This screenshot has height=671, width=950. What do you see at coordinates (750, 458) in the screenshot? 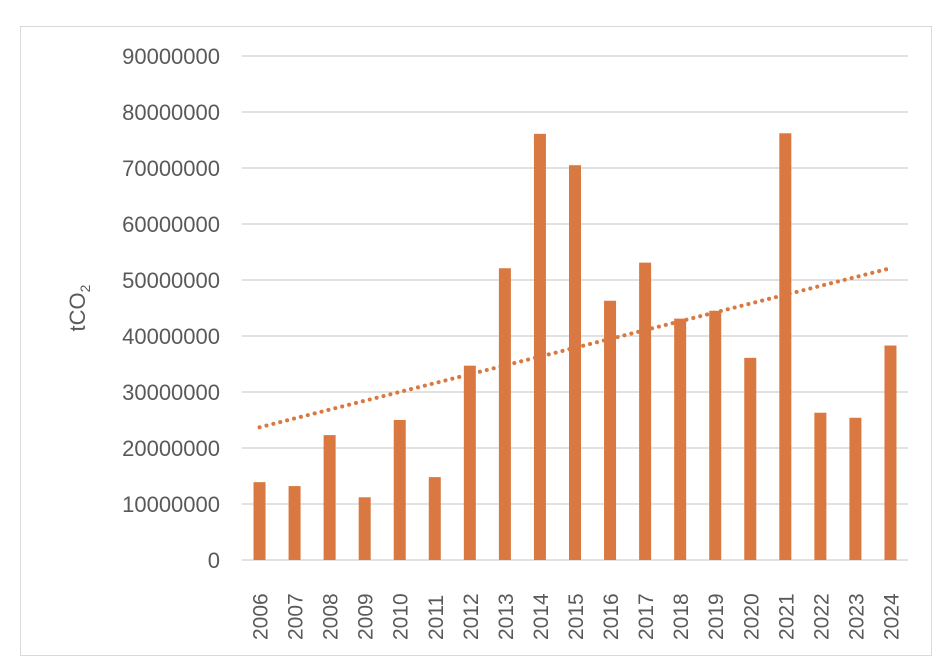
I see `bar-2020` at bounding box center [750, 458].